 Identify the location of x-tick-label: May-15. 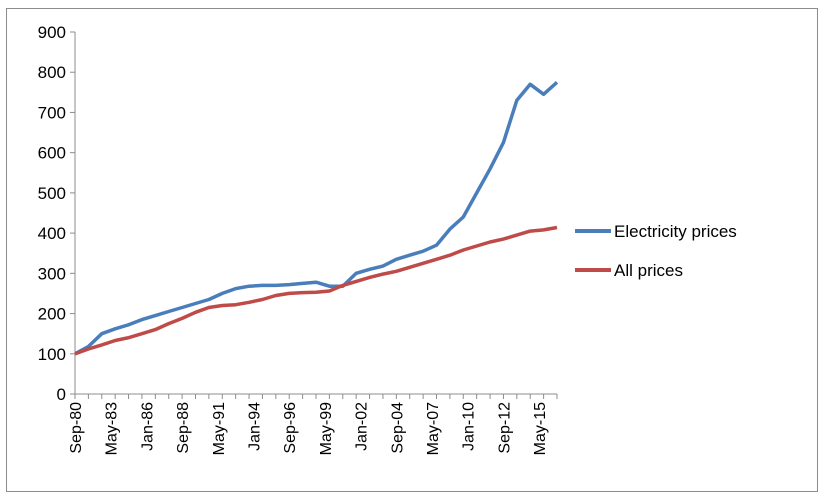
(540, 428).